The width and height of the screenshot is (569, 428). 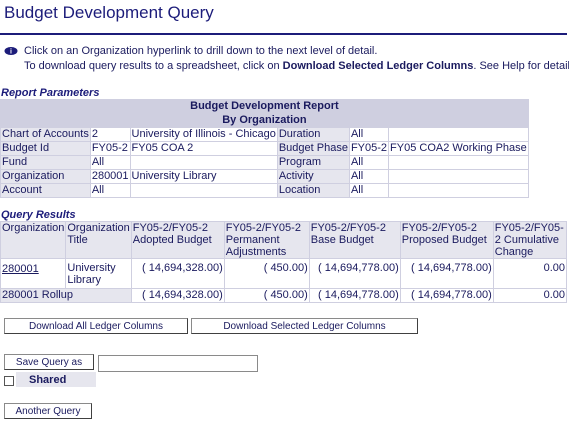 What do you see at coordinates (109, 12) in the screenshot?
I see `page-title: Budget Development Query` at bounding box center [109, 12].